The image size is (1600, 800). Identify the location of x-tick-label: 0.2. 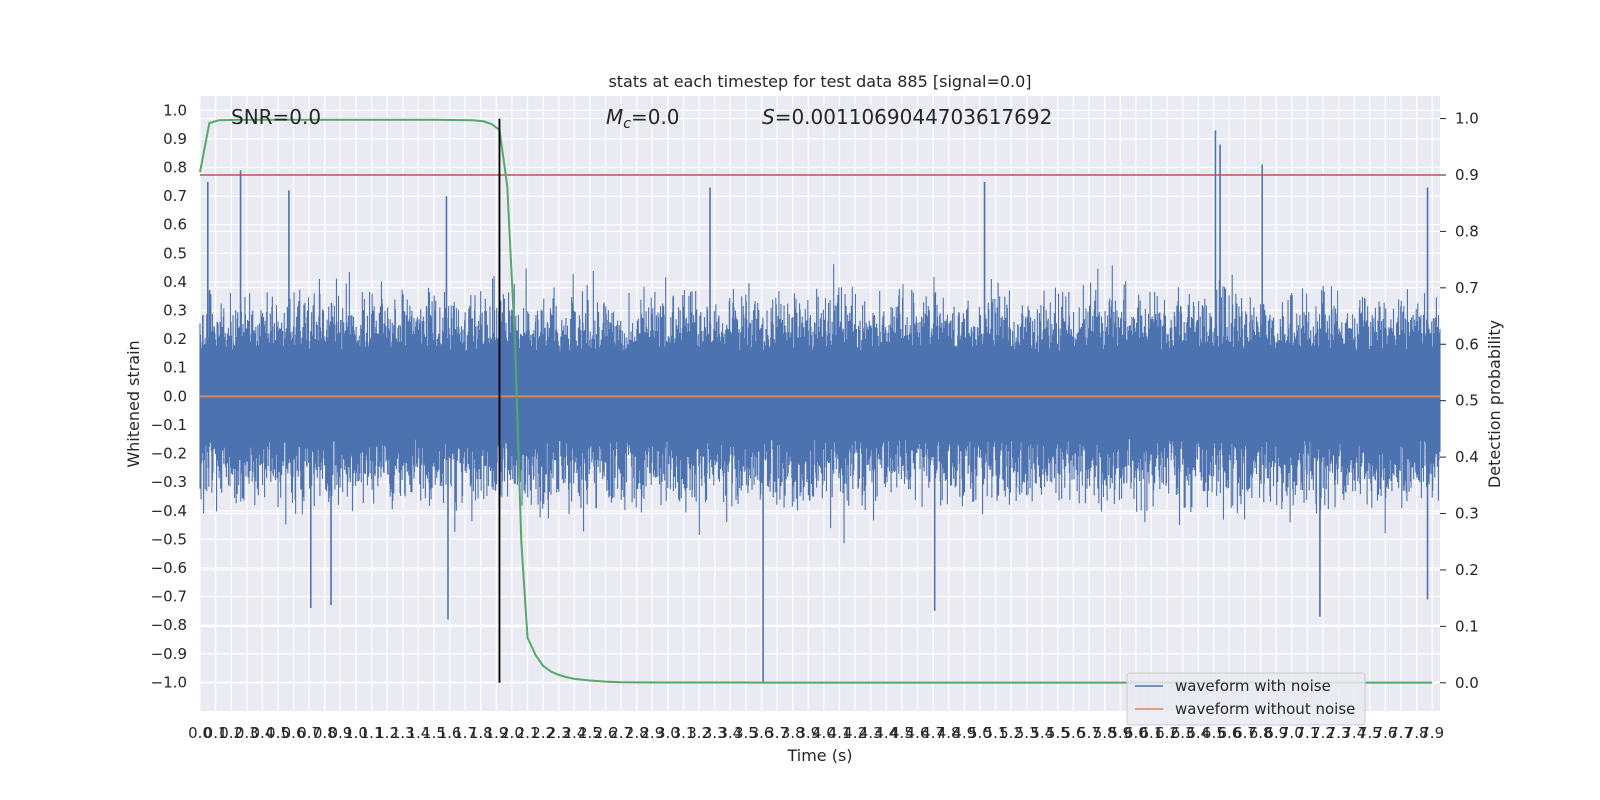
(231, 733).